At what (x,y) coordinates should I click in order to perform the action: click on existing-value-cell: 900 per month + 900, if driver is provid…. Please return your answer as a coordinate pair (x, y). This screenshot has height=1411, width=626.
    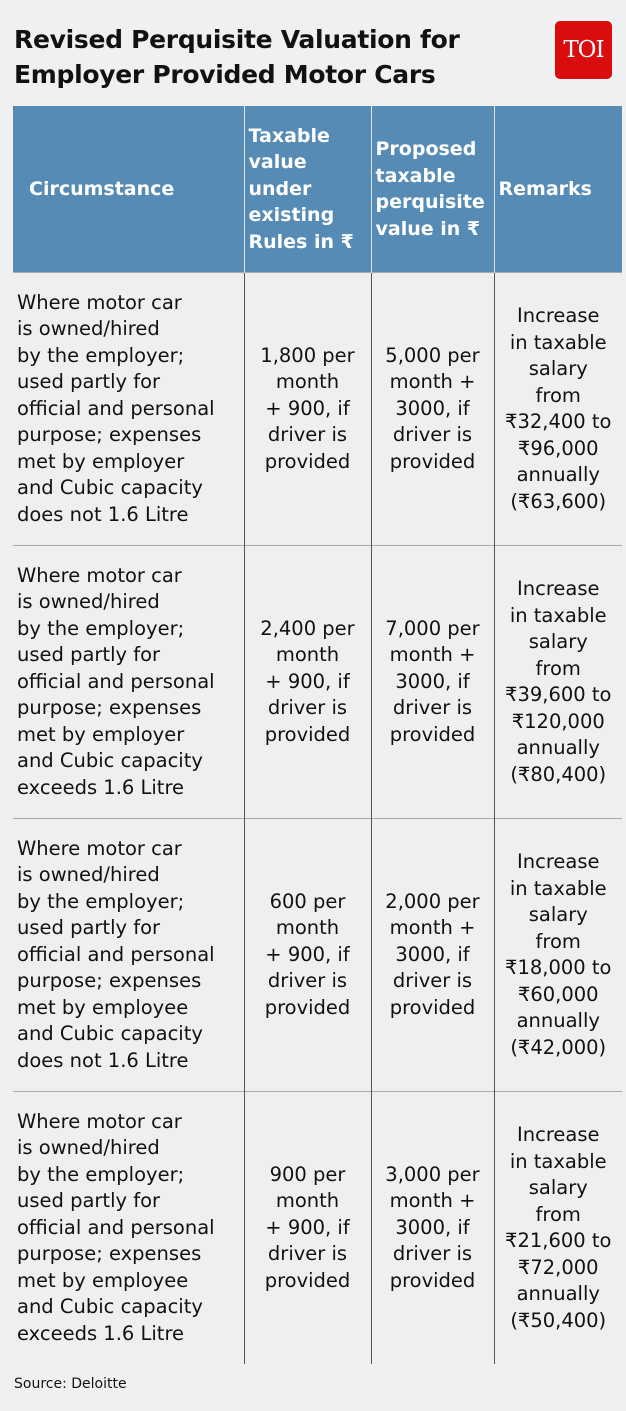
    Looking at the image, I should click on (307, 1227).